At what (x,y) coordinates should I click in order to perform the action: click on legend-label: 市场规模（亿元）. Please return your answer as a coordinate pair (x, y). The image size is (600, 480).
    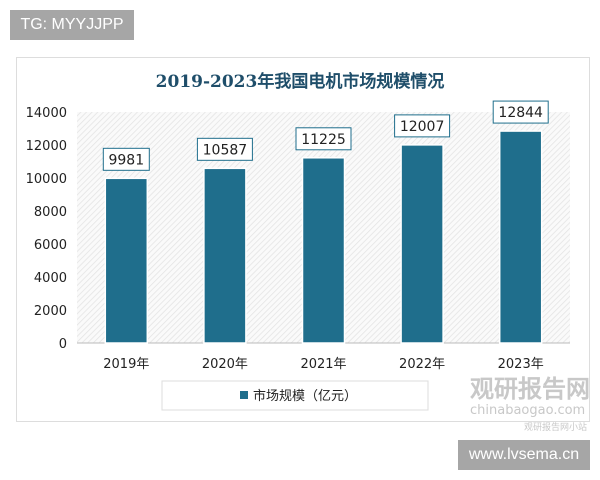
    Looking at the image, I should click on (305, 396).